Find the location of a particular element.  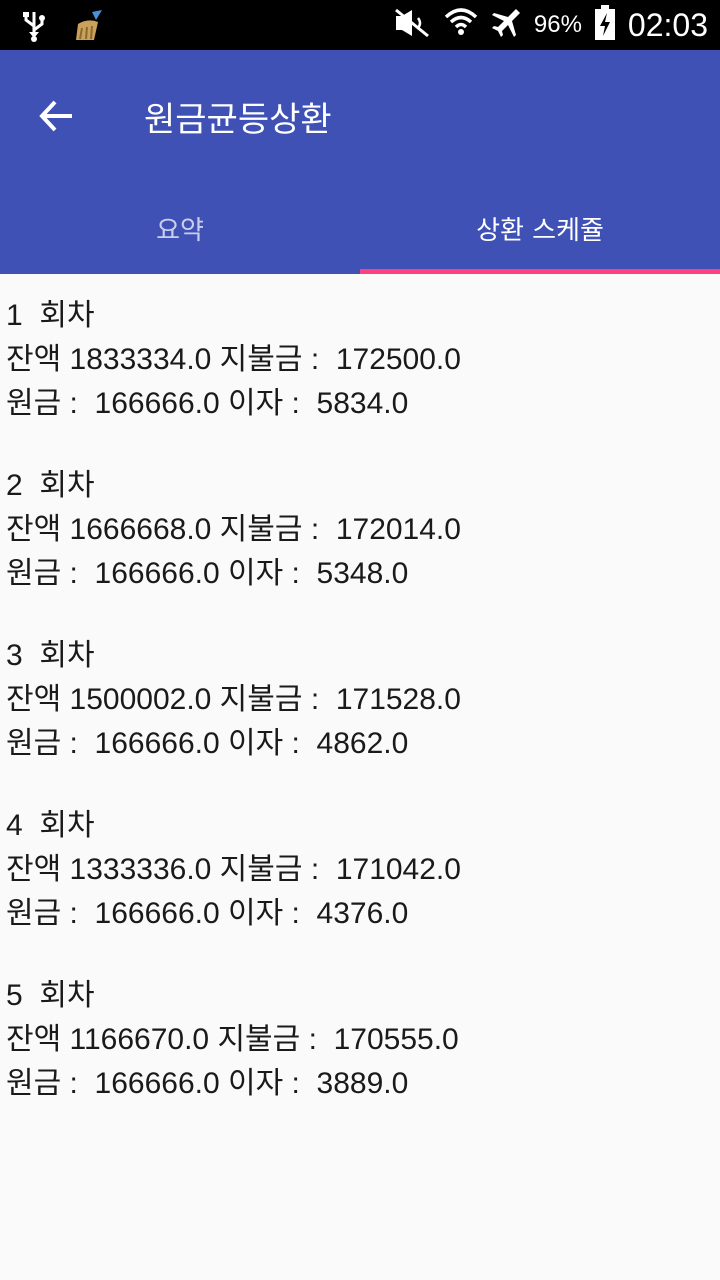

tab-summary-label: 요약 is located at coordinates (180, 230).